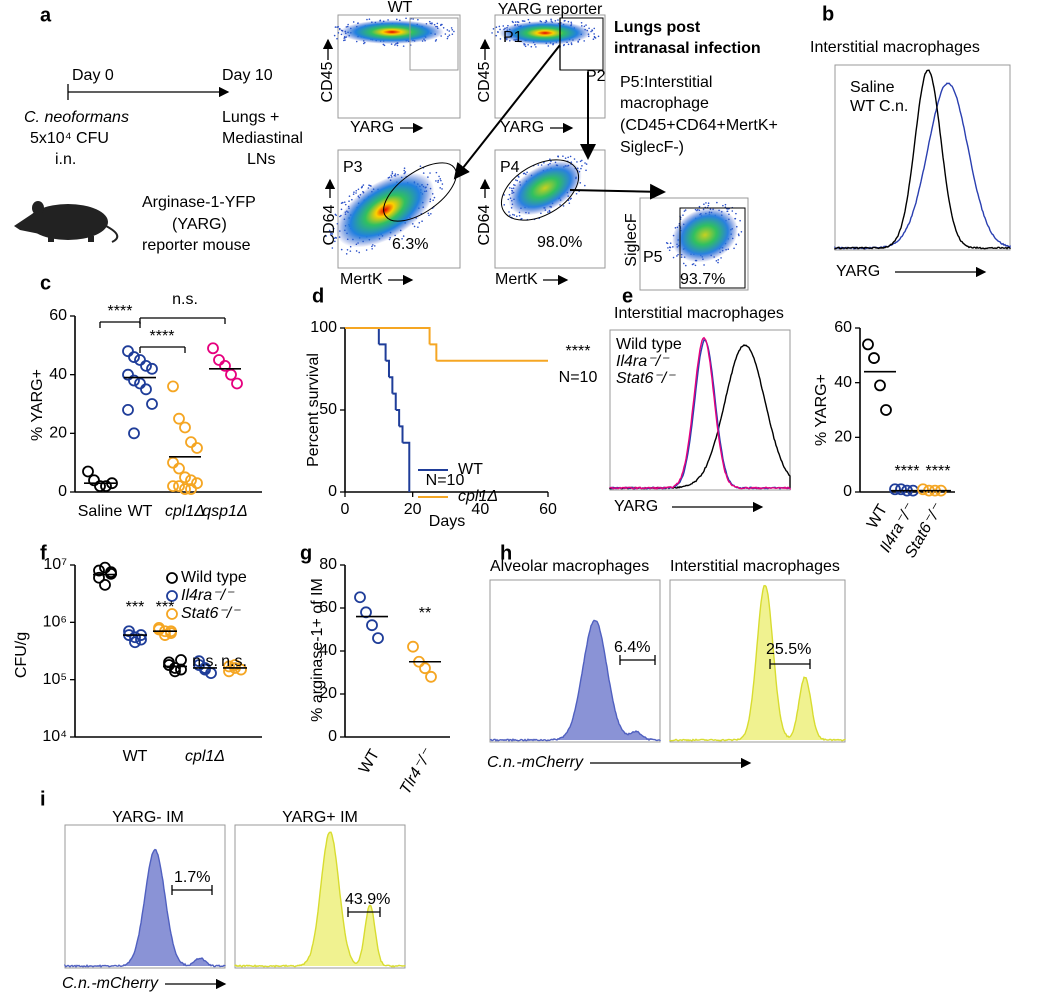 This screenshot has height=994, width=1050. I want to click on y-tick-label: 80, so click(328, 564).